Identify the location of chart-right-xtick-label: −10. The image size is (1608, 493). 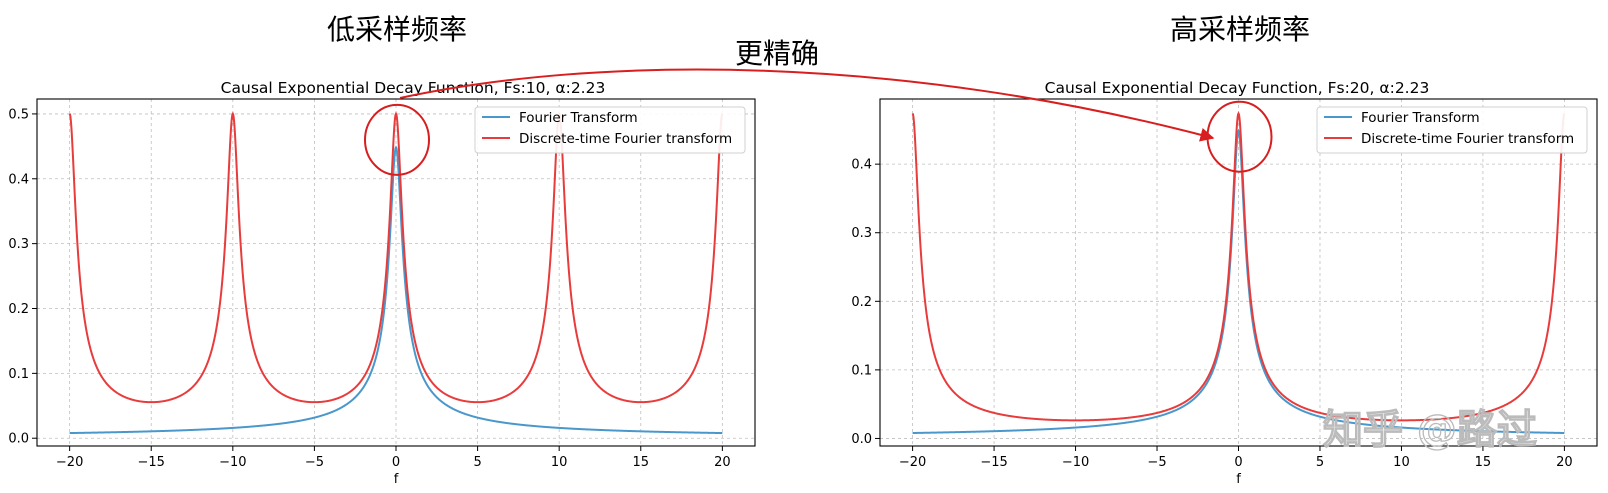
(1075, 462).